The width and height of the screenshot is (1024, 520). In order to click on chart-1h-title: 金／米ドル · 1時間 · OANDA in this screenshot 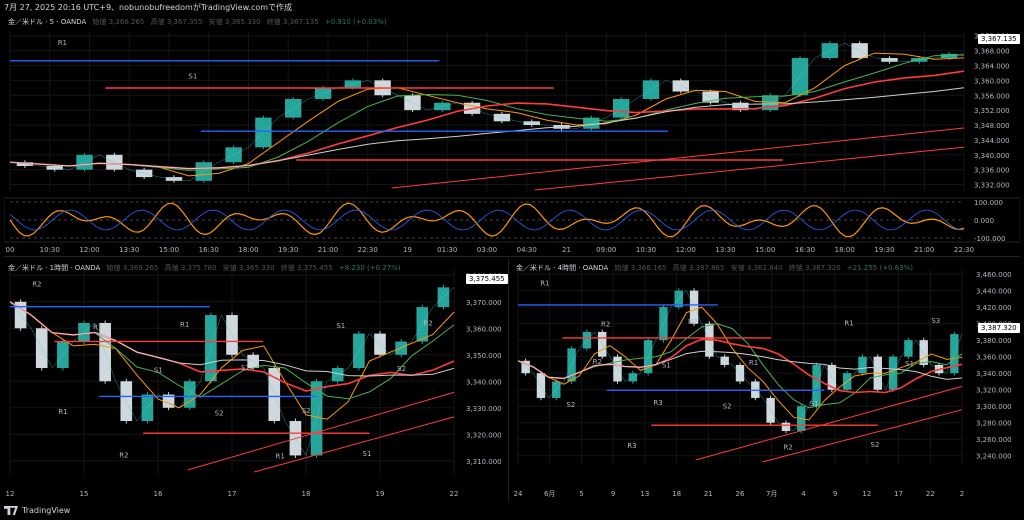, I will do `click(54, 268)`.